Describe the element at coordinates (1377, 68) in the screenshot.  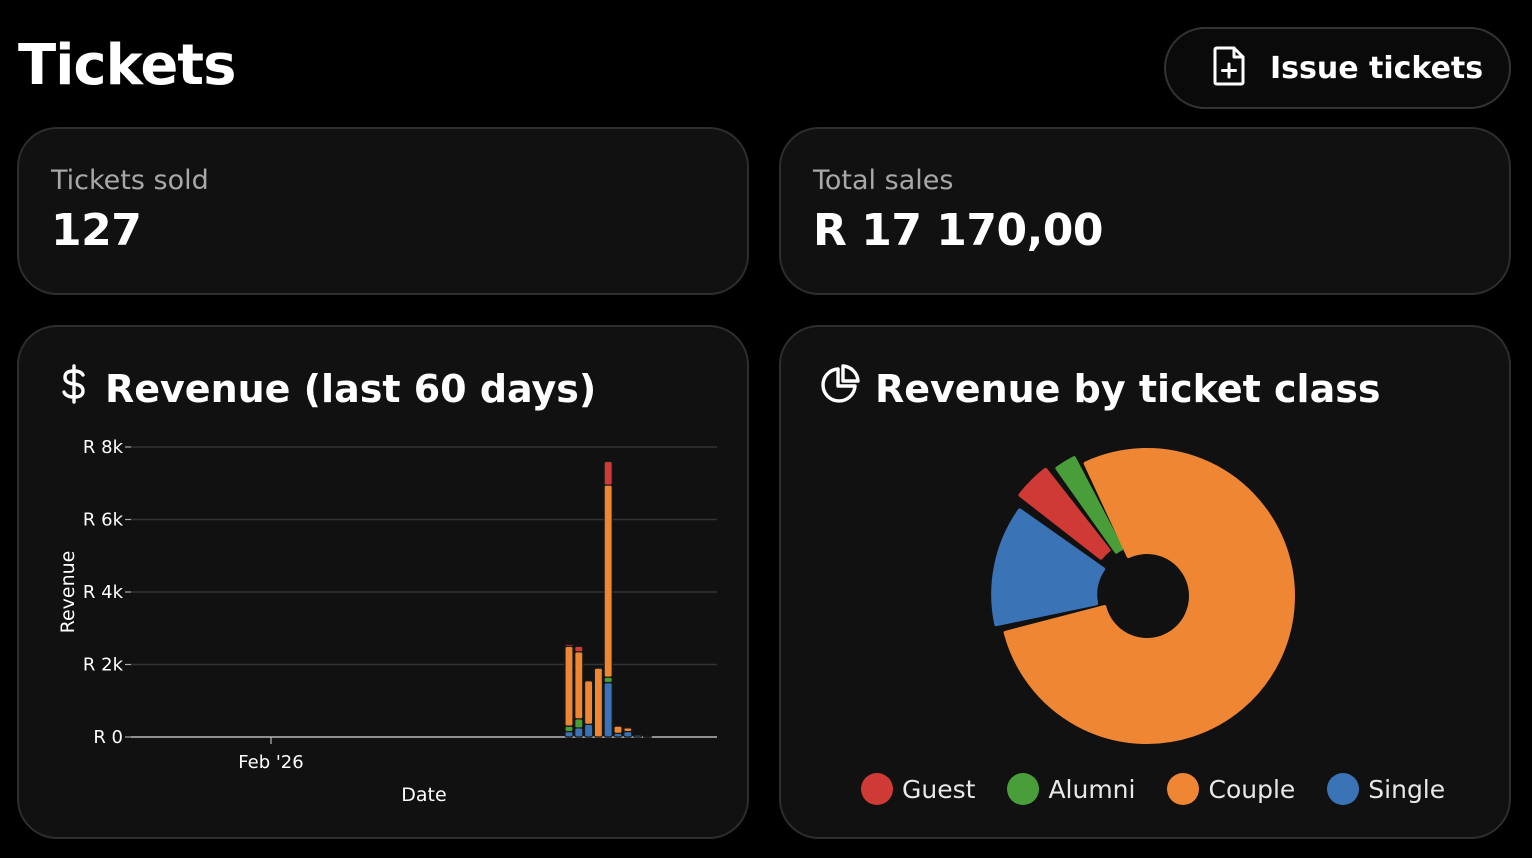
I see `issue-tickets-label: Issue tickets` at that location.